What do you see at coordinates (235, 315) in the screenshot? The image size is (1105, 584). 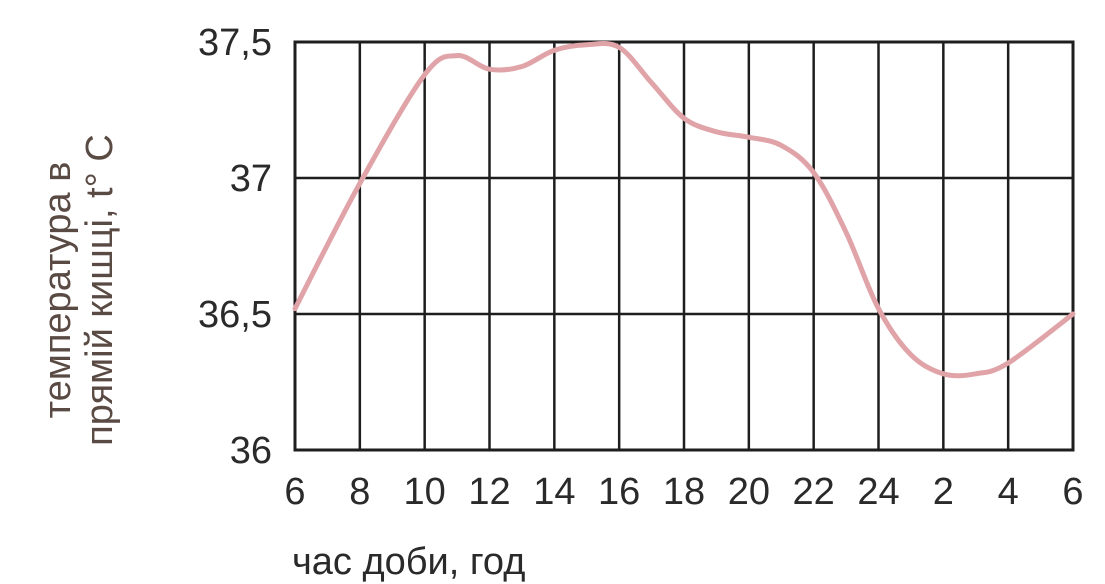 I see `y-tick-label: 36,5` at bounding box center [235, 315].